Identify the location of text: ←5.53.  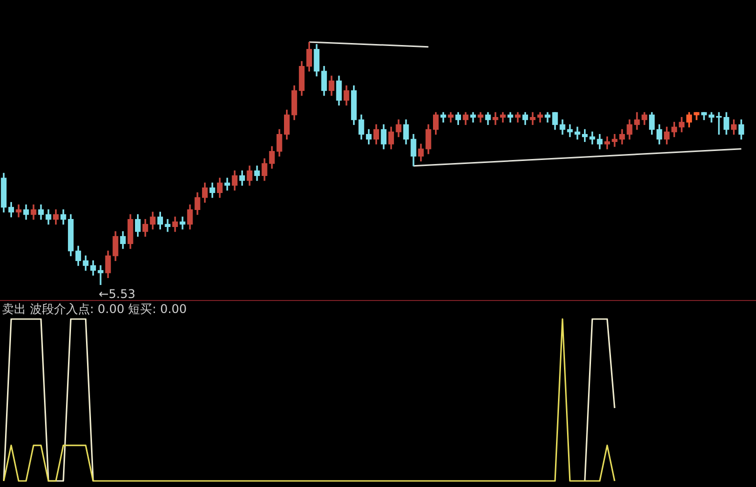
(117, 294).